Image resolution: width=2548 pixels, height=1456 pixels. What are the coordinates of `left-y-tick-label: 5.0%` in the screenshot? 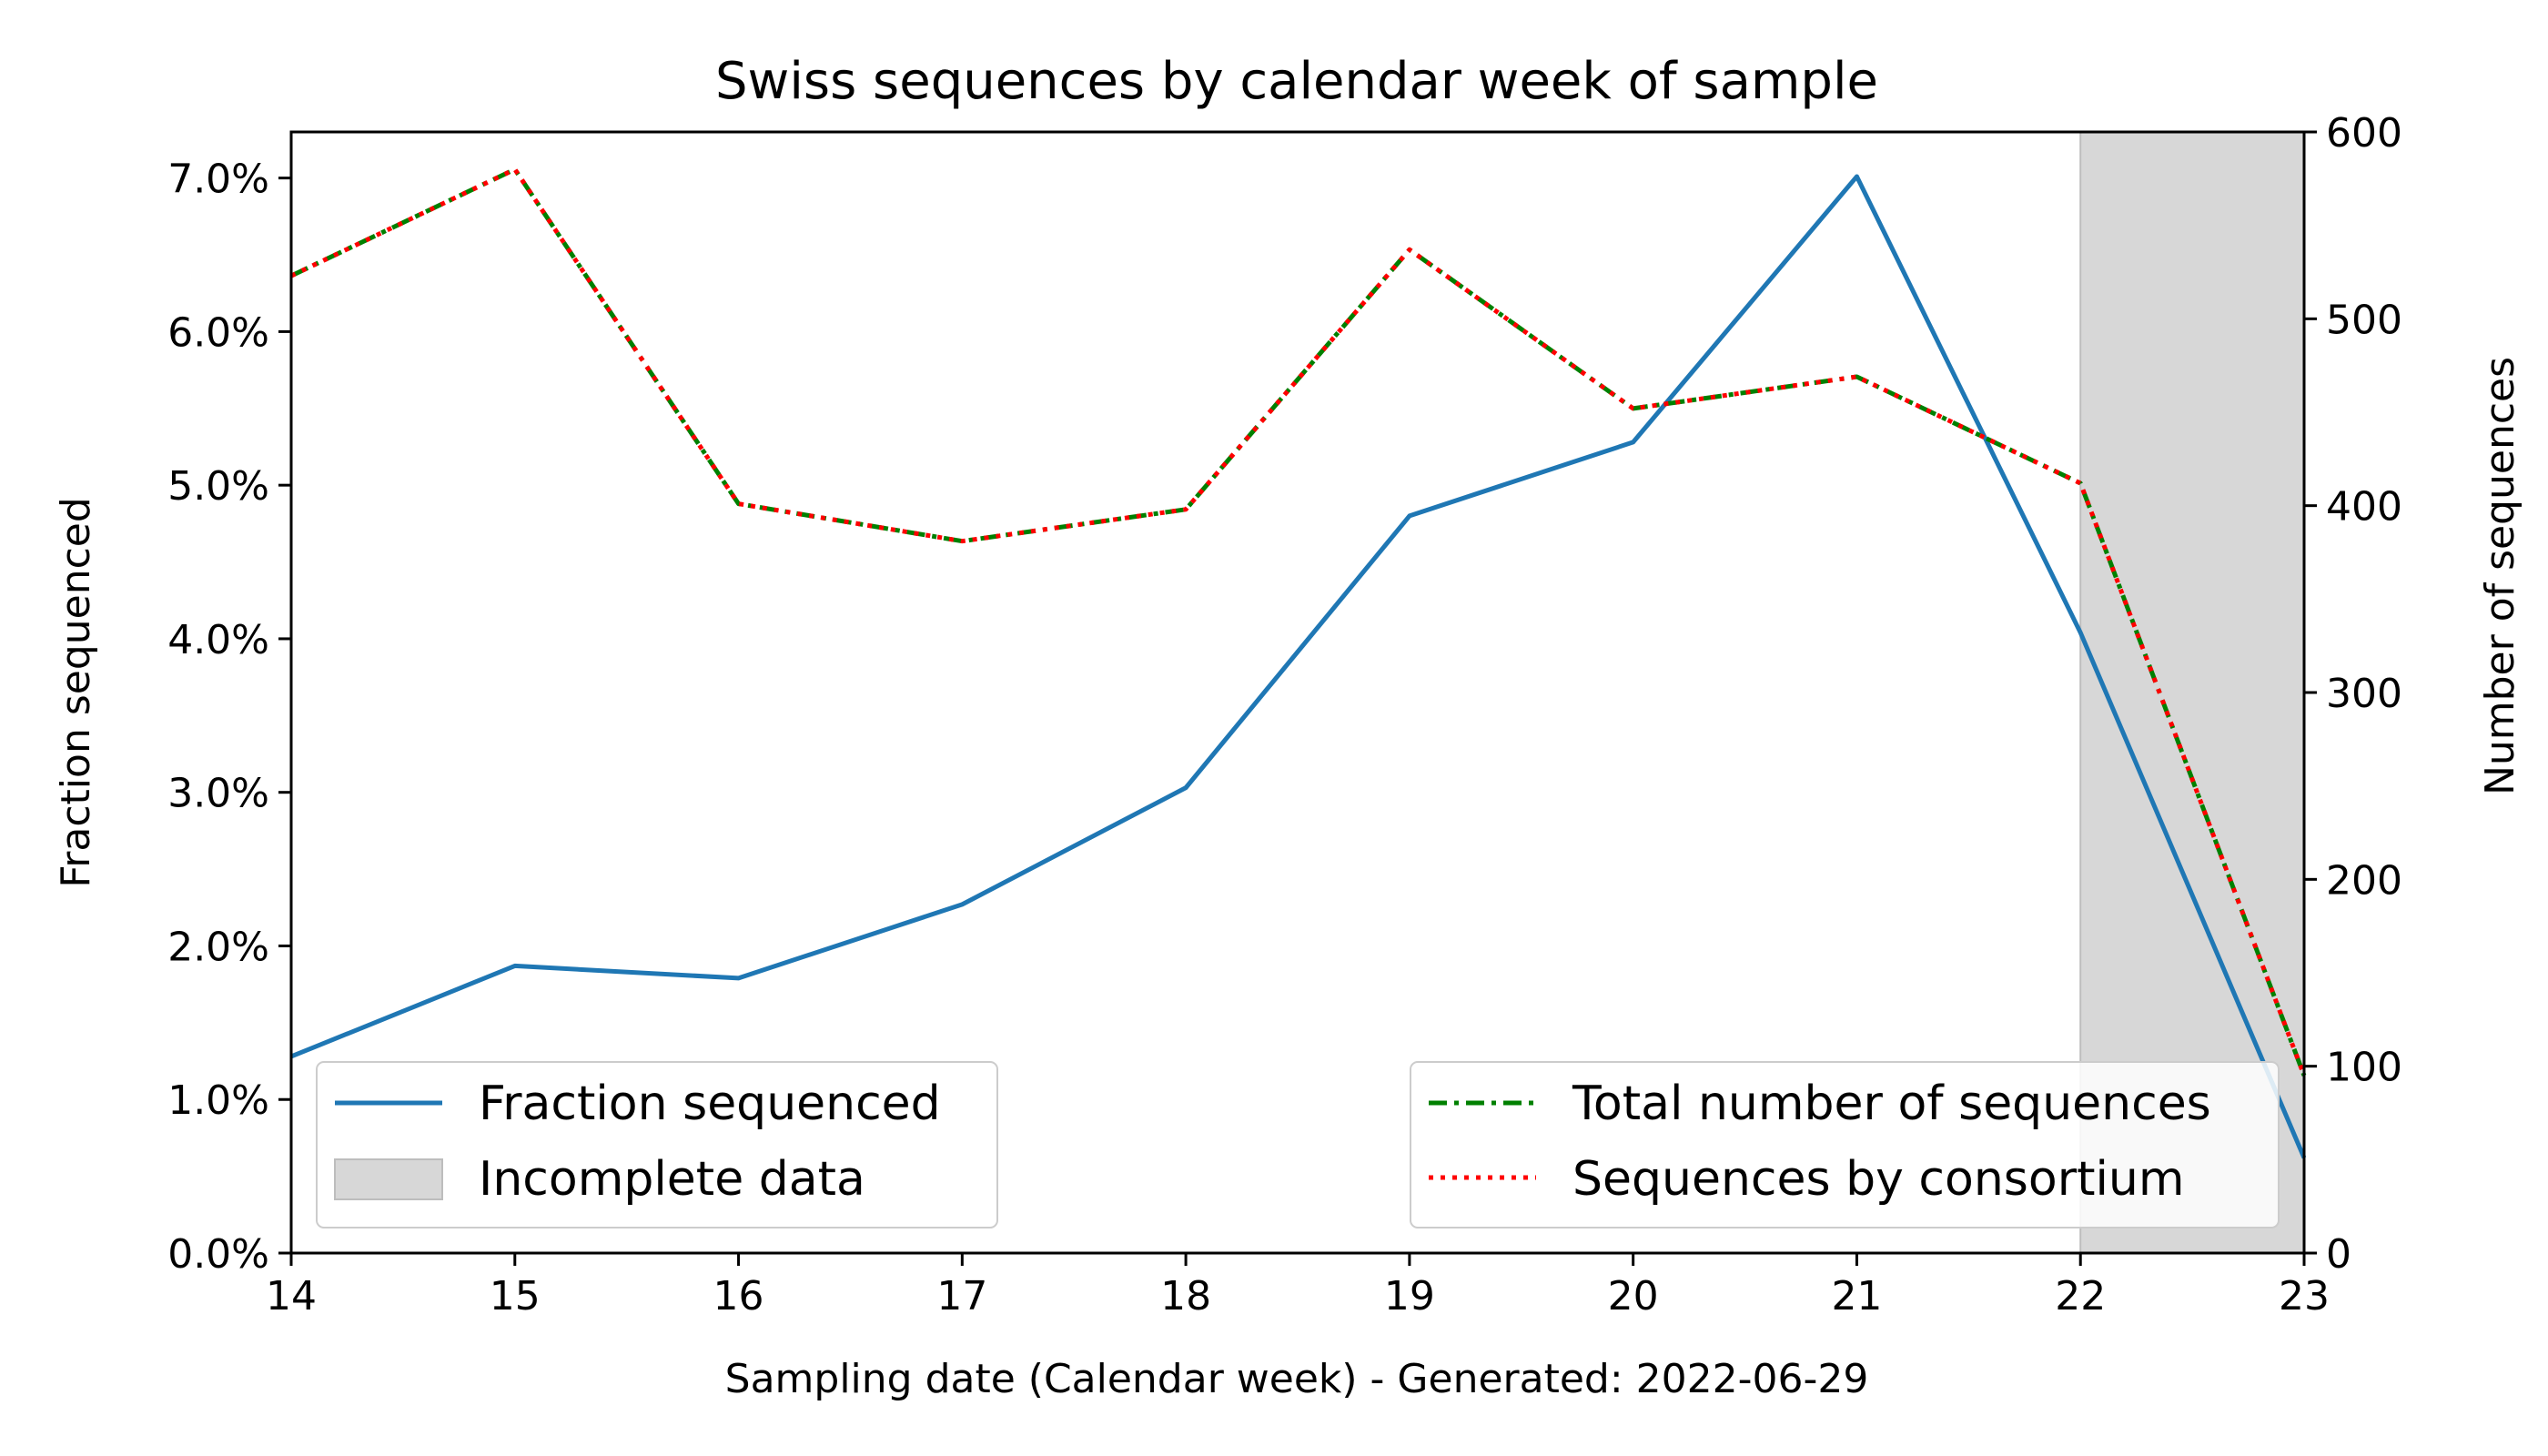 It's located at (218, 487).